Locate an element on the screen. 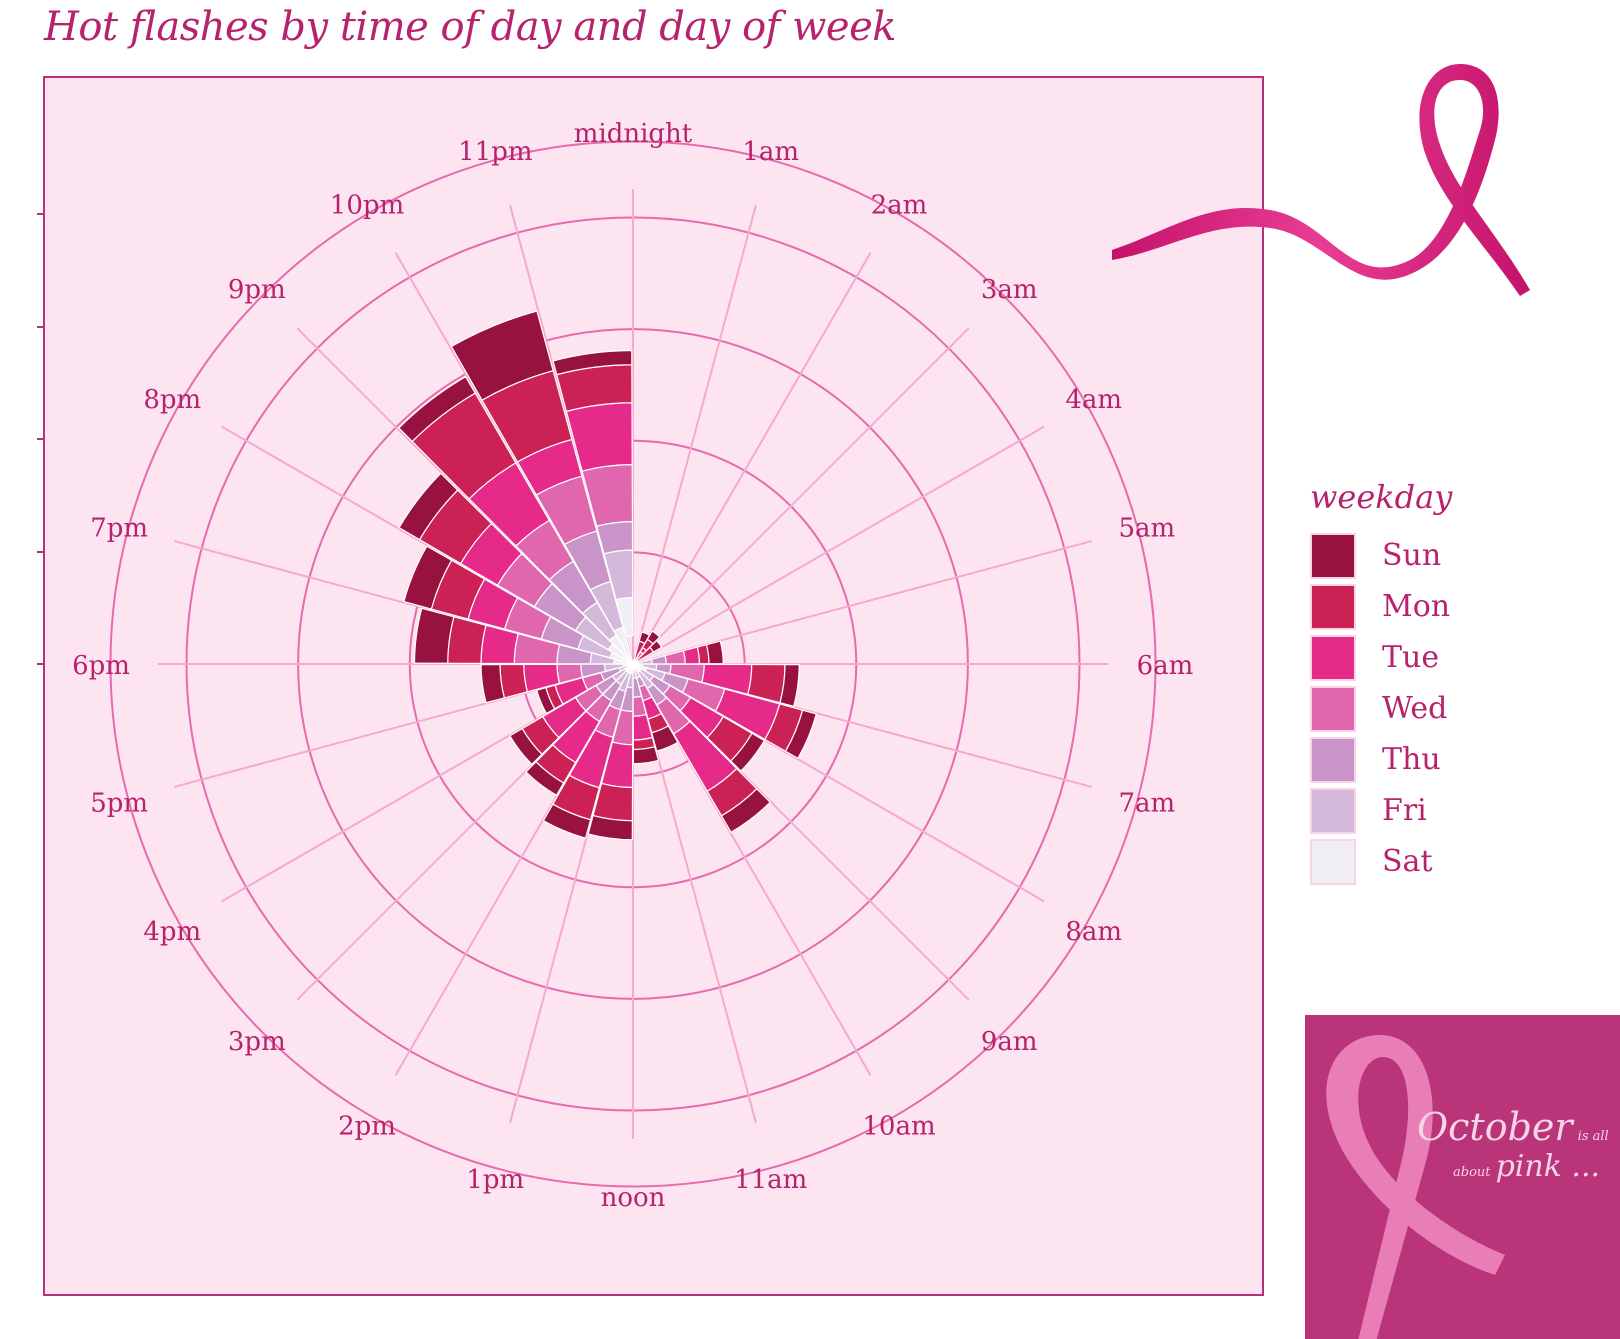 This screenshot has width=1620, height=1339. category-label: 4am is located at coordinates (1093, 400).